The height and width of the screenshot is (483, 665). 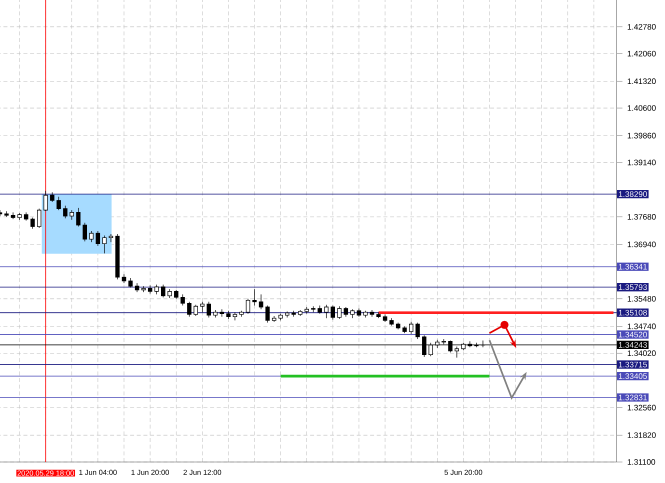 I want to click on ref-line-label: 1.38290, so click(x=632, y=194).